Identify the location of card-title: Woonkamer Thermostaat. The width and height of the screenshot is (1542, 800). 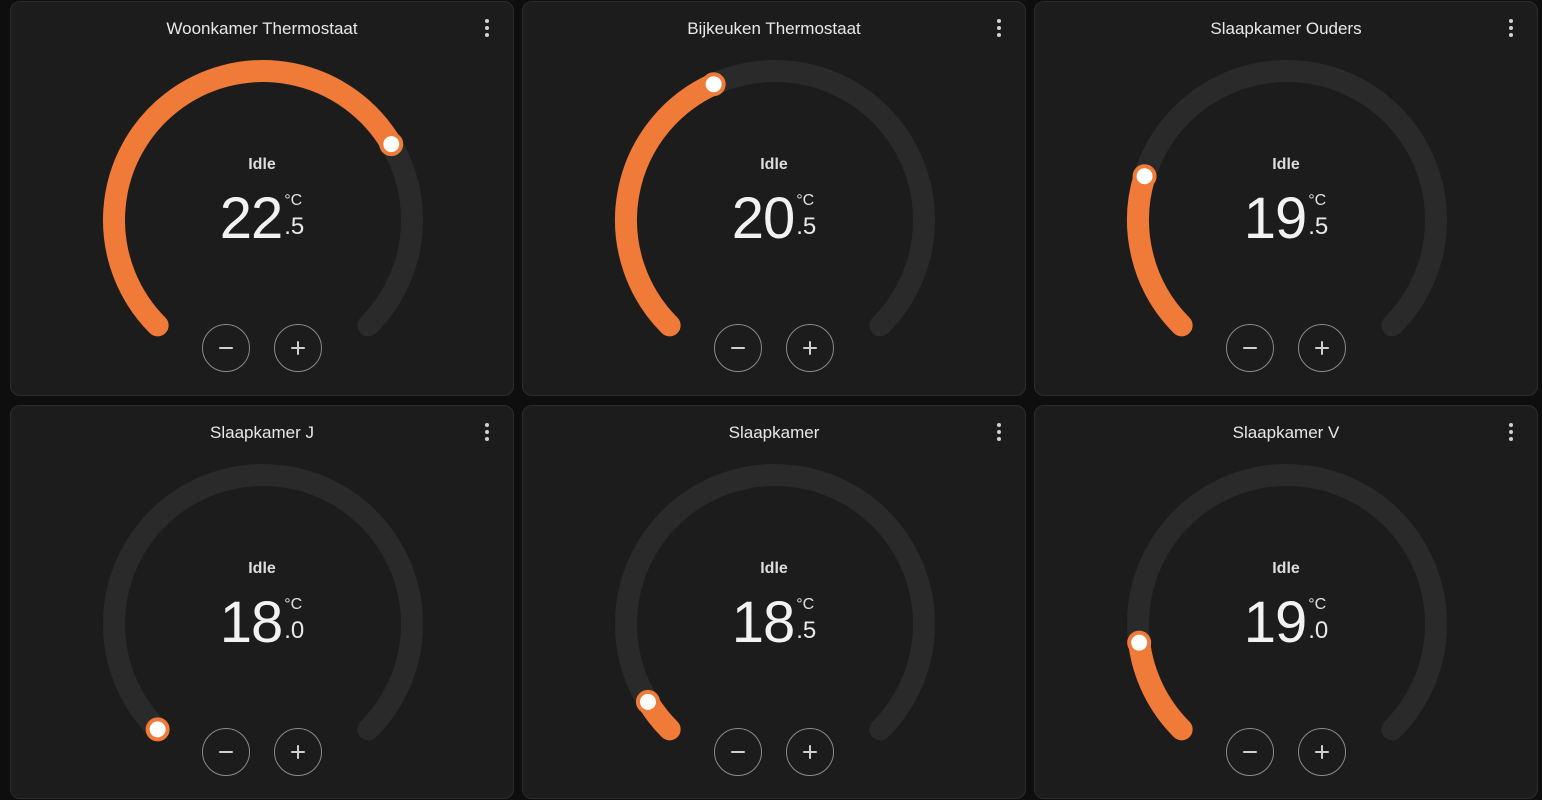
(262, 28).